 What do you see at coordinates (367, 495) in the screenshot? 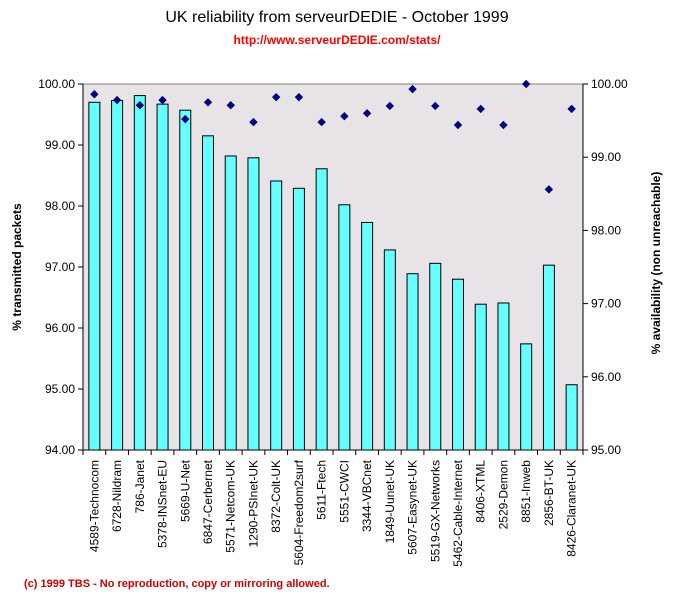
I see `category-label: 3344-VBCnet` at bounding box center [367, 495].